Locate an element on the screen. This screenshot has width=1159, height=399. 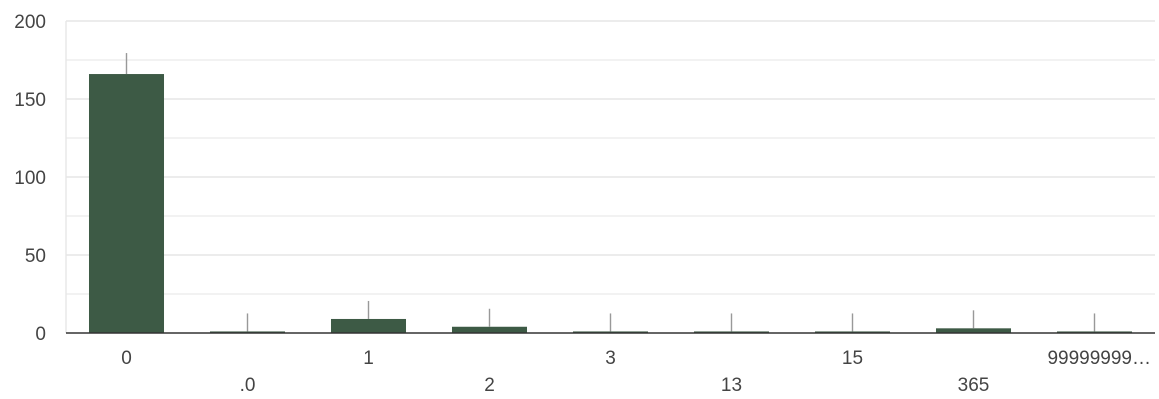
x-tick-label-0: 0 is located at coordinates (126, 358).